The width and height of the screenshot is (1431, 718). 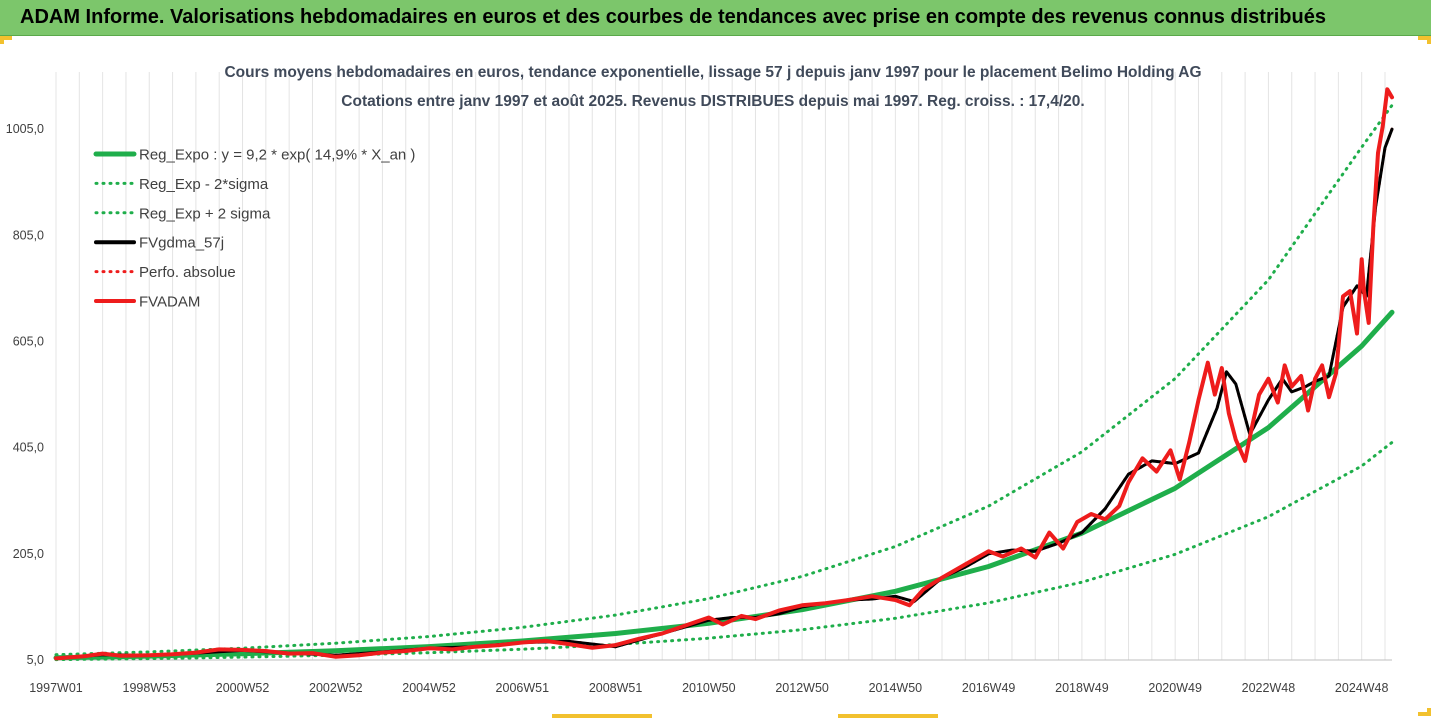 What do you see at coordinates (169, 302) in the screenshot?
I see `legend-label: FVADAM` at bounding box center [169, 302].